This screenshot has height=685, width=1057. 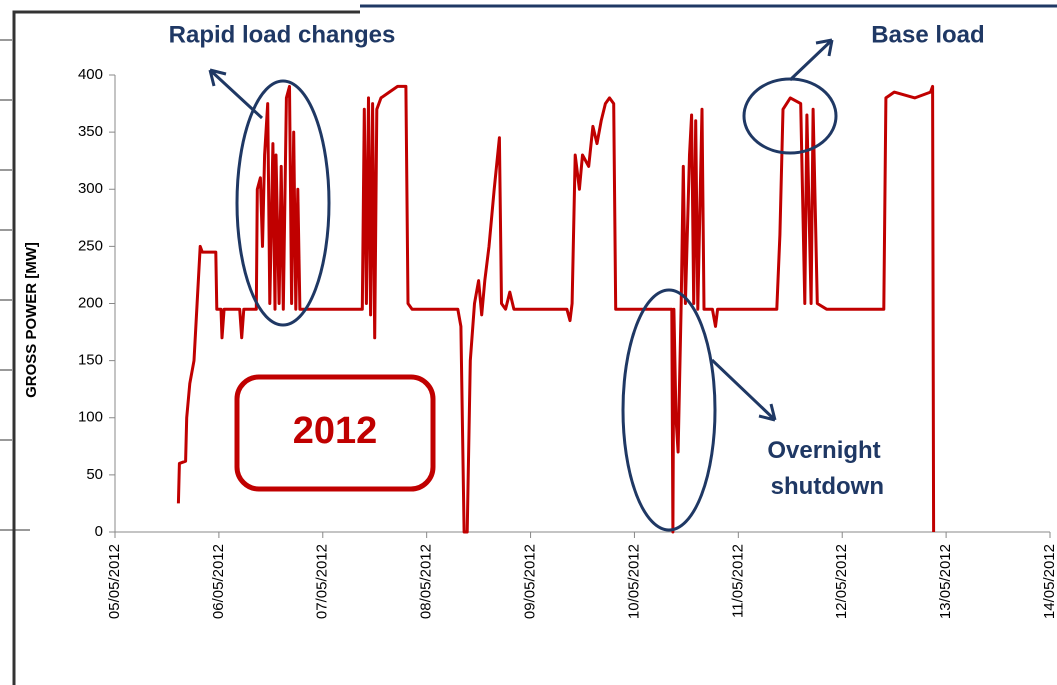 What do you see at coordinates (94, 474) in the screenshot?
I see `y-tick-label: 50` at bounding box center [94, 474].